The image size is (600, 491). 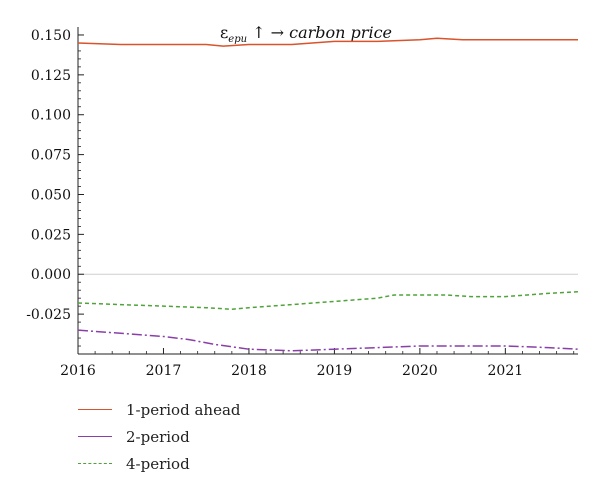 What do you see at coordinates (183, 409) in the screenshot?
I see `legend-label-1-period: 1-period ahead` at bounding box center [183, 409].